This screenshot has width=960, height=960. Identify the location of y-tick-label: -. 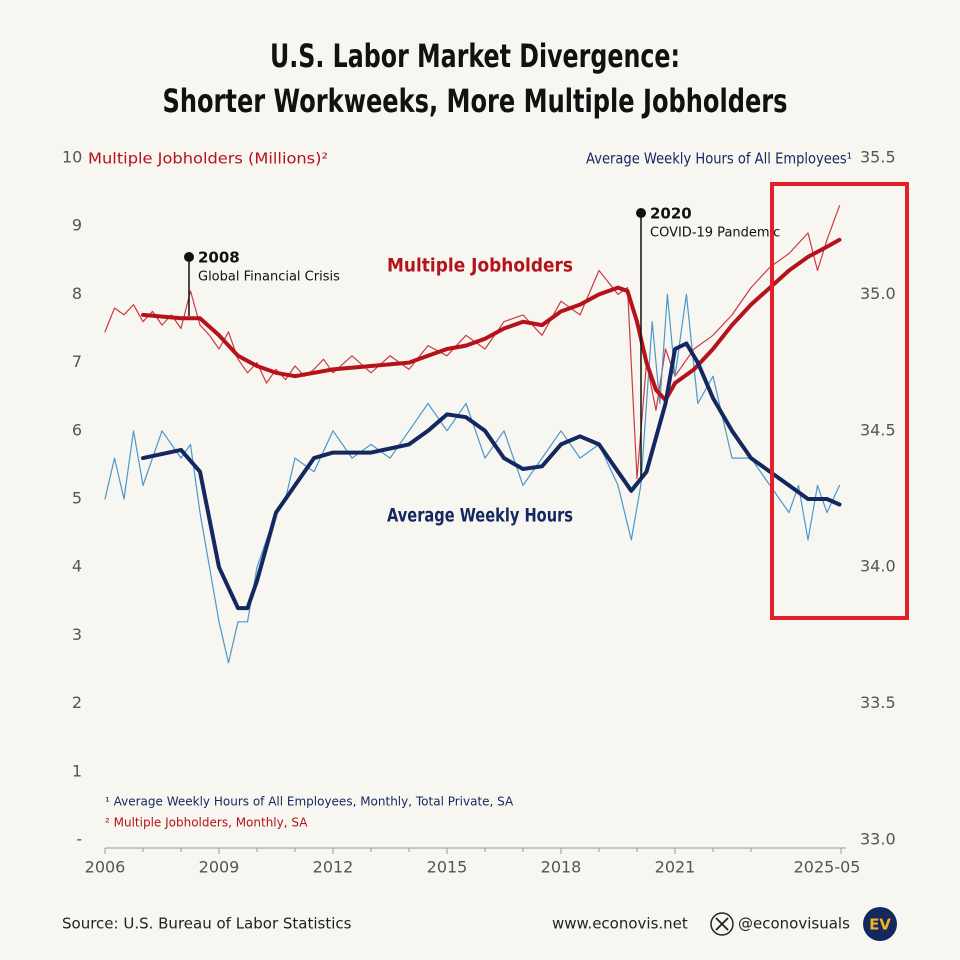
(79, 839).